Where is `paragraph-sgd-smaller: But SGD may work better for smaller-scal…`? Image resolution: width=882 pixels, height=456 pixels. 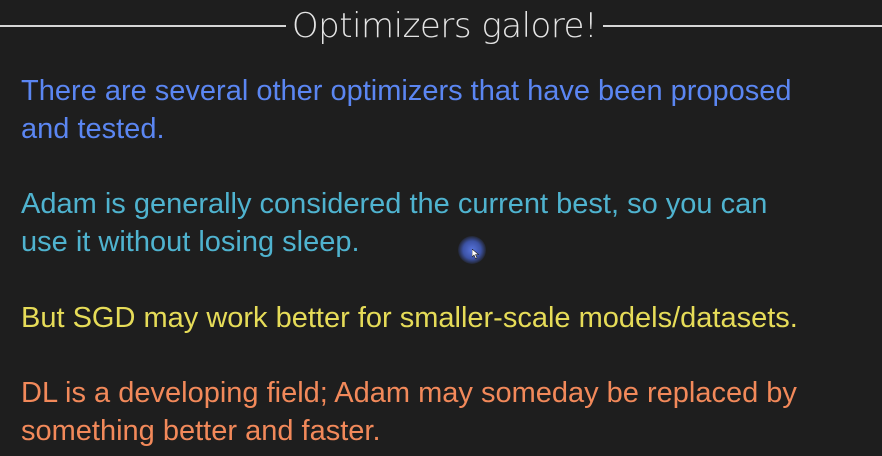
paragraph-sgd-smaller: But SGD may work better for smaller-scal… is located at coordinates (446, 318).